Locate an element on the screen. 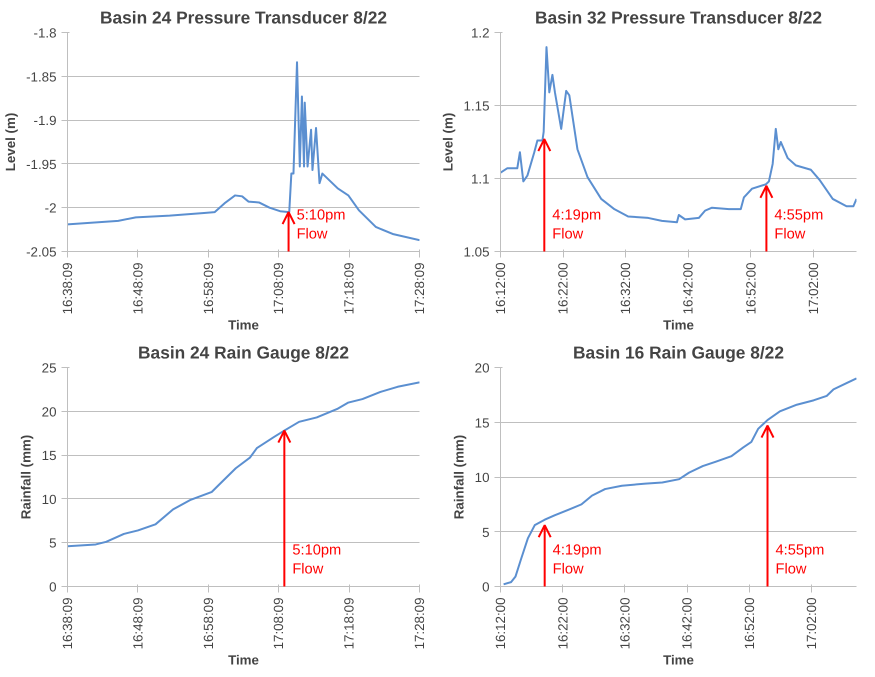  y-tick-label: 1.1 is located at coordinates (480, 179).